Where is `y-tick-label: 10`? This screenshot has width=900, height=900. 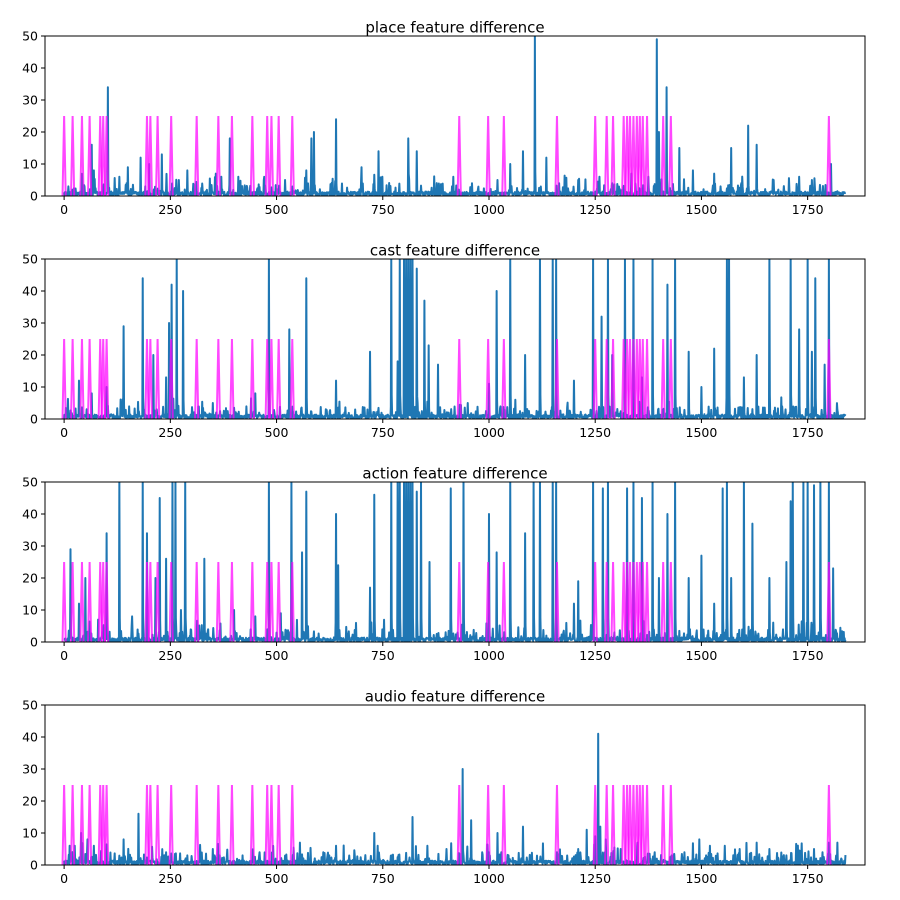 y-tick-label: 10 is located at coordinates (30, 833).